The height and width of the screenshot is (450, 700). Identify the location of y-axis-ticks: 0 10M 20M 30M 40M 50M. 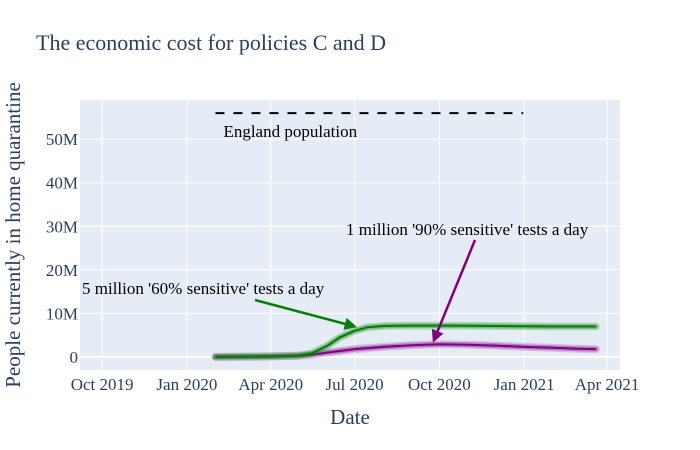
(62, 248).